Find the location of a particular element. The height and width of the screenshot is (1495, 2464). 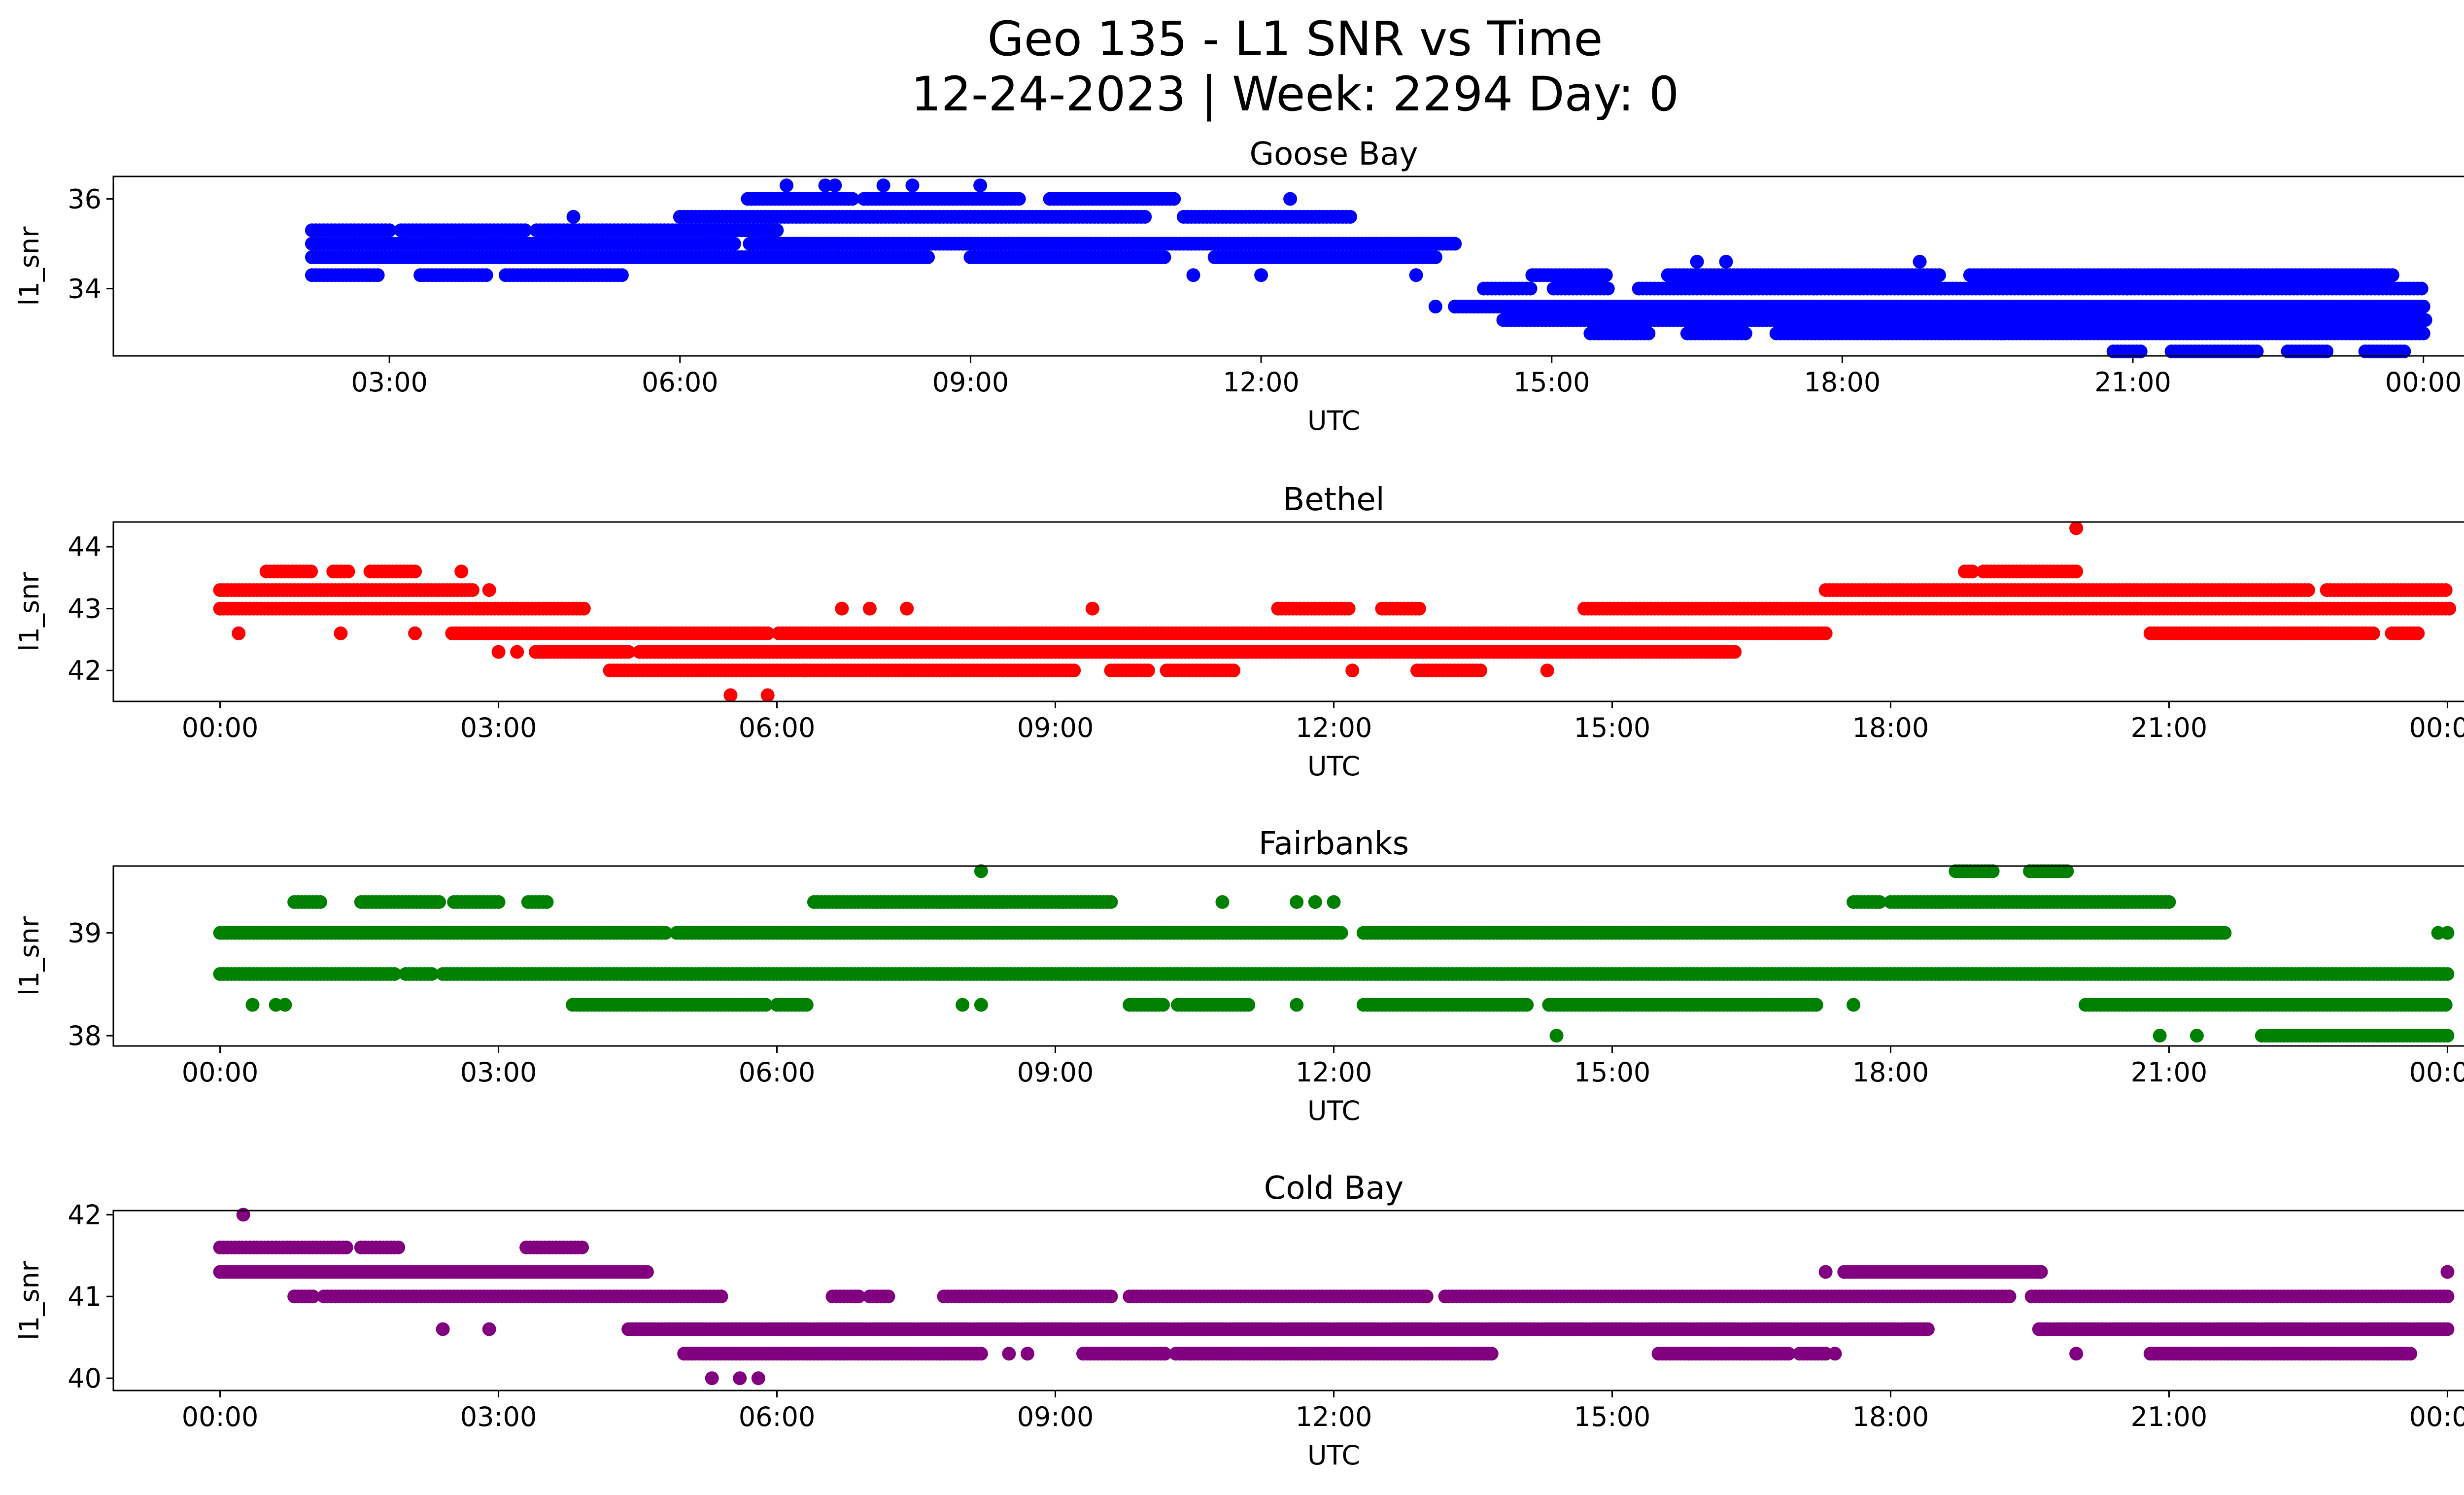

y-tick-label: 34 is located at coordinates (85, 289).